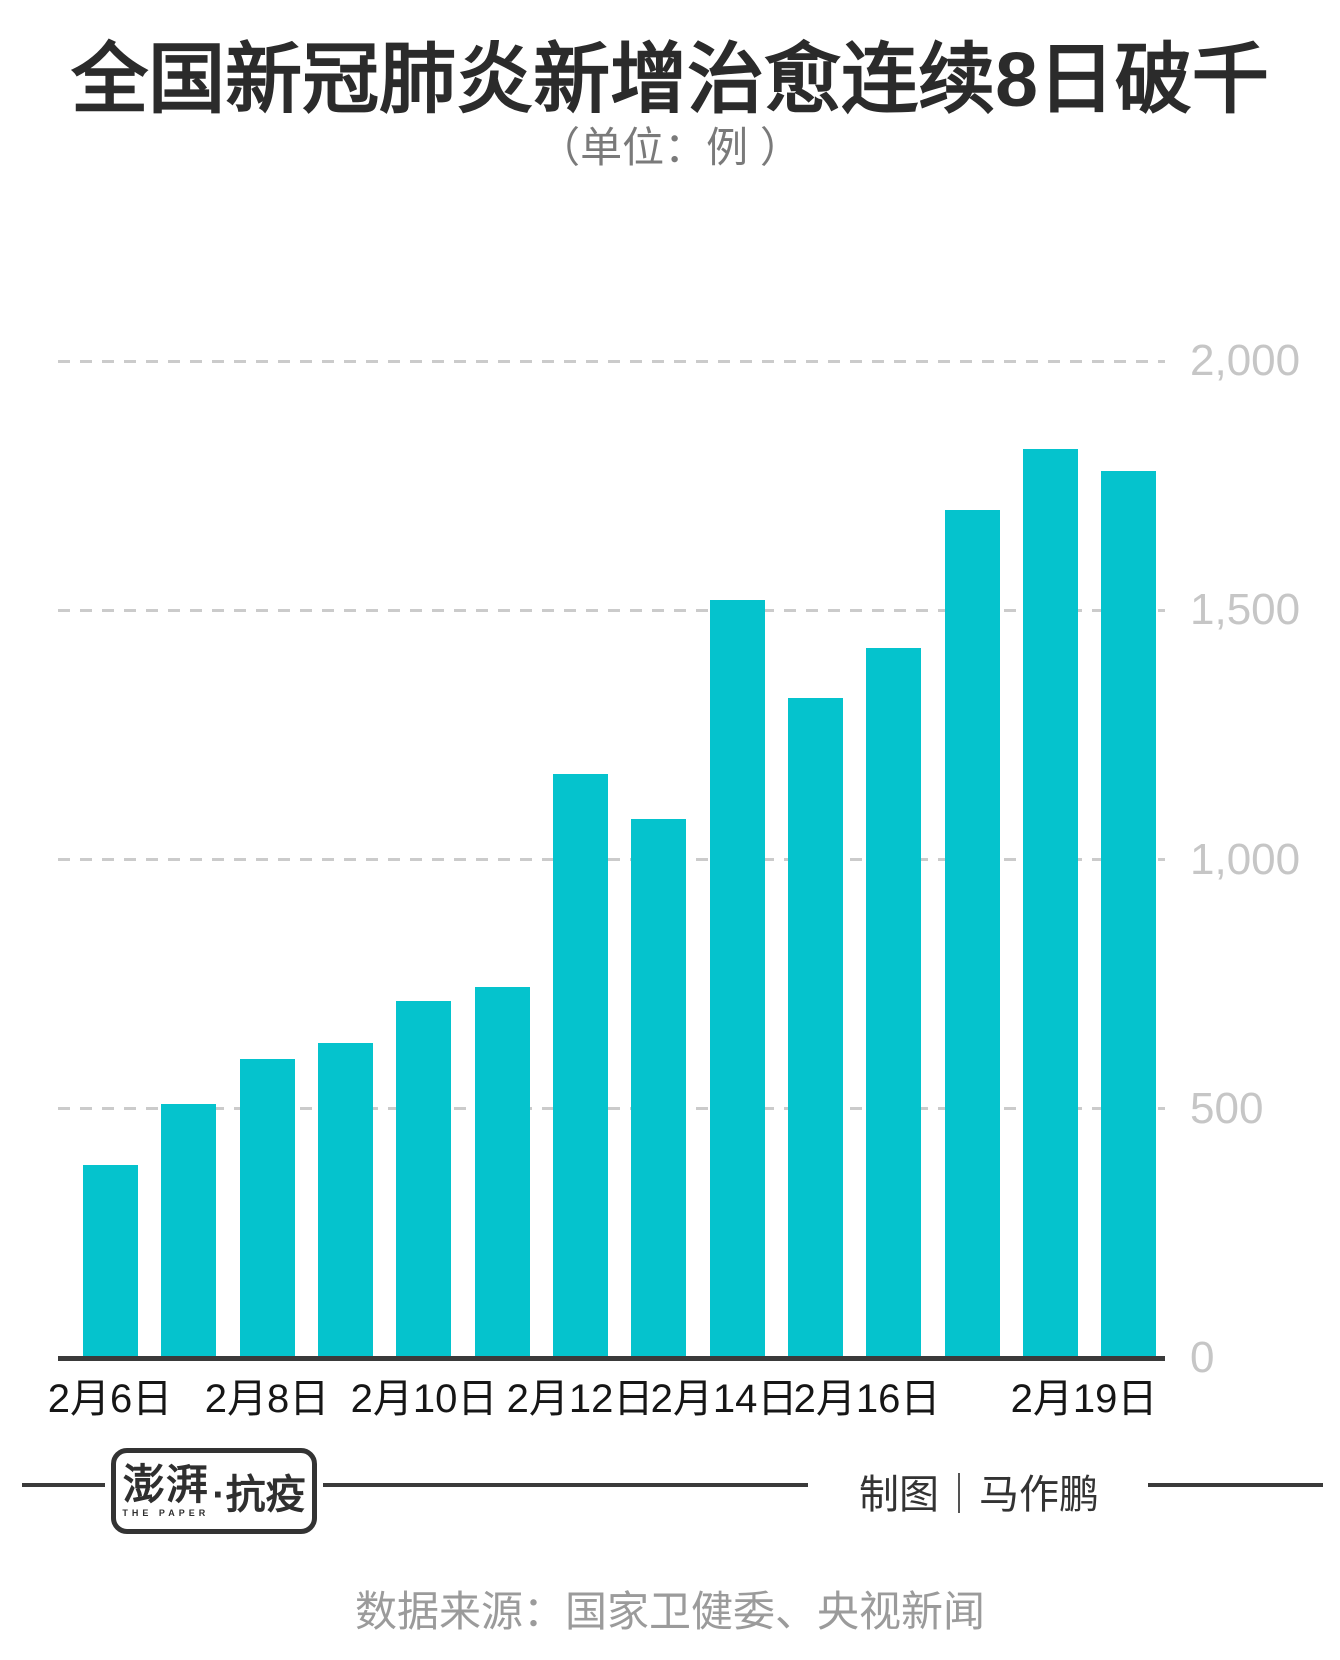 This screenshot has width=1340, height=1660. What do you see at coordinates (110, 1261) in the screenshot?
I see `bar-2月6日` at bounding box center [110, 1261].